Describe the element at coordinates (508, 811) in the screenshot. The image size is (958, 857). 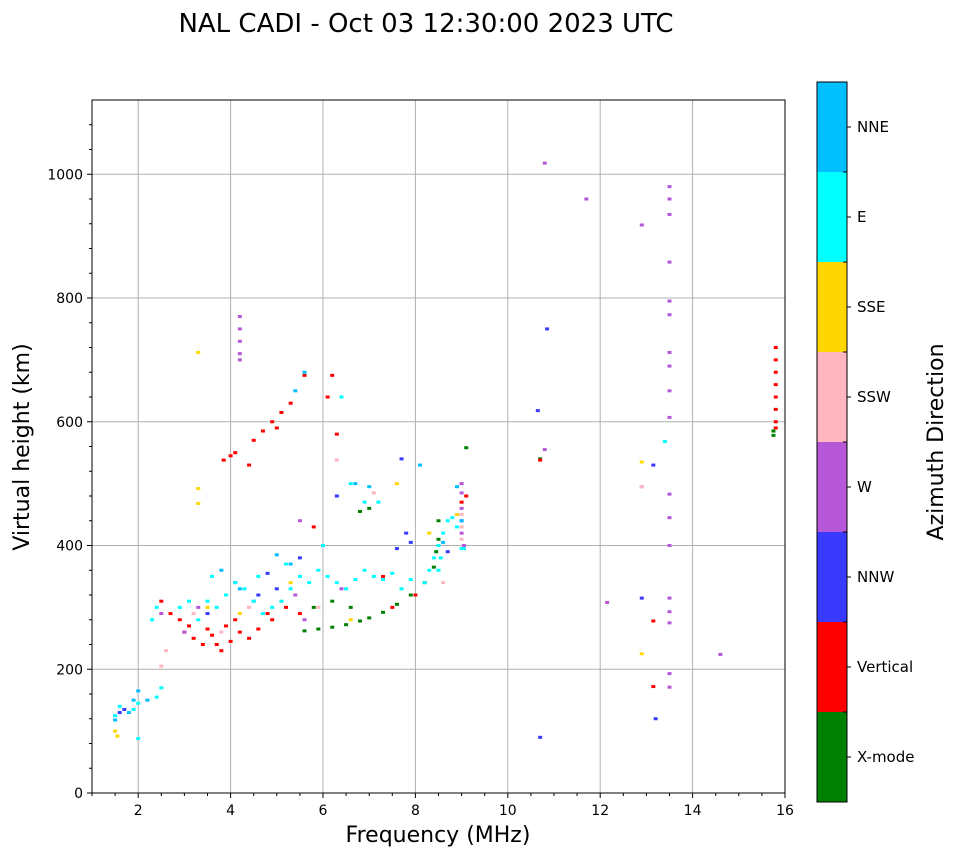
I see `x-tick-label: 10` at that location.